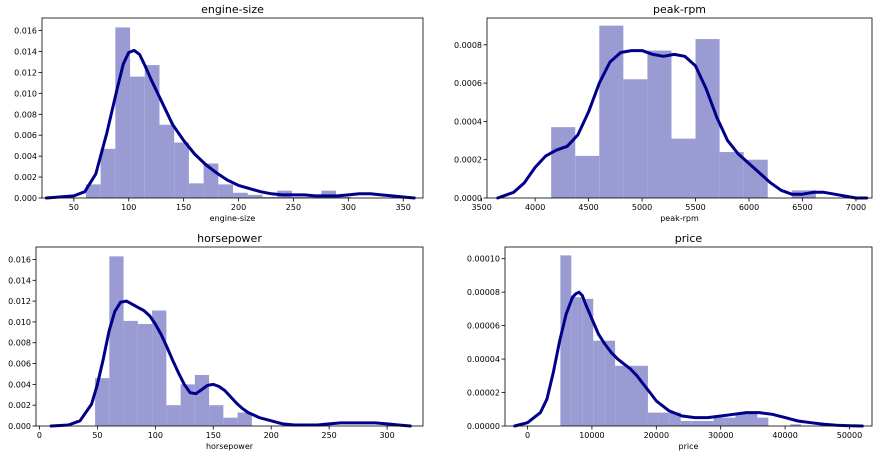 The width and height of the screenshot is (892, 459). Describe the element at coordinates (230, 446) in the screenshot. I see `x-axis-label: horsepower` at that location.